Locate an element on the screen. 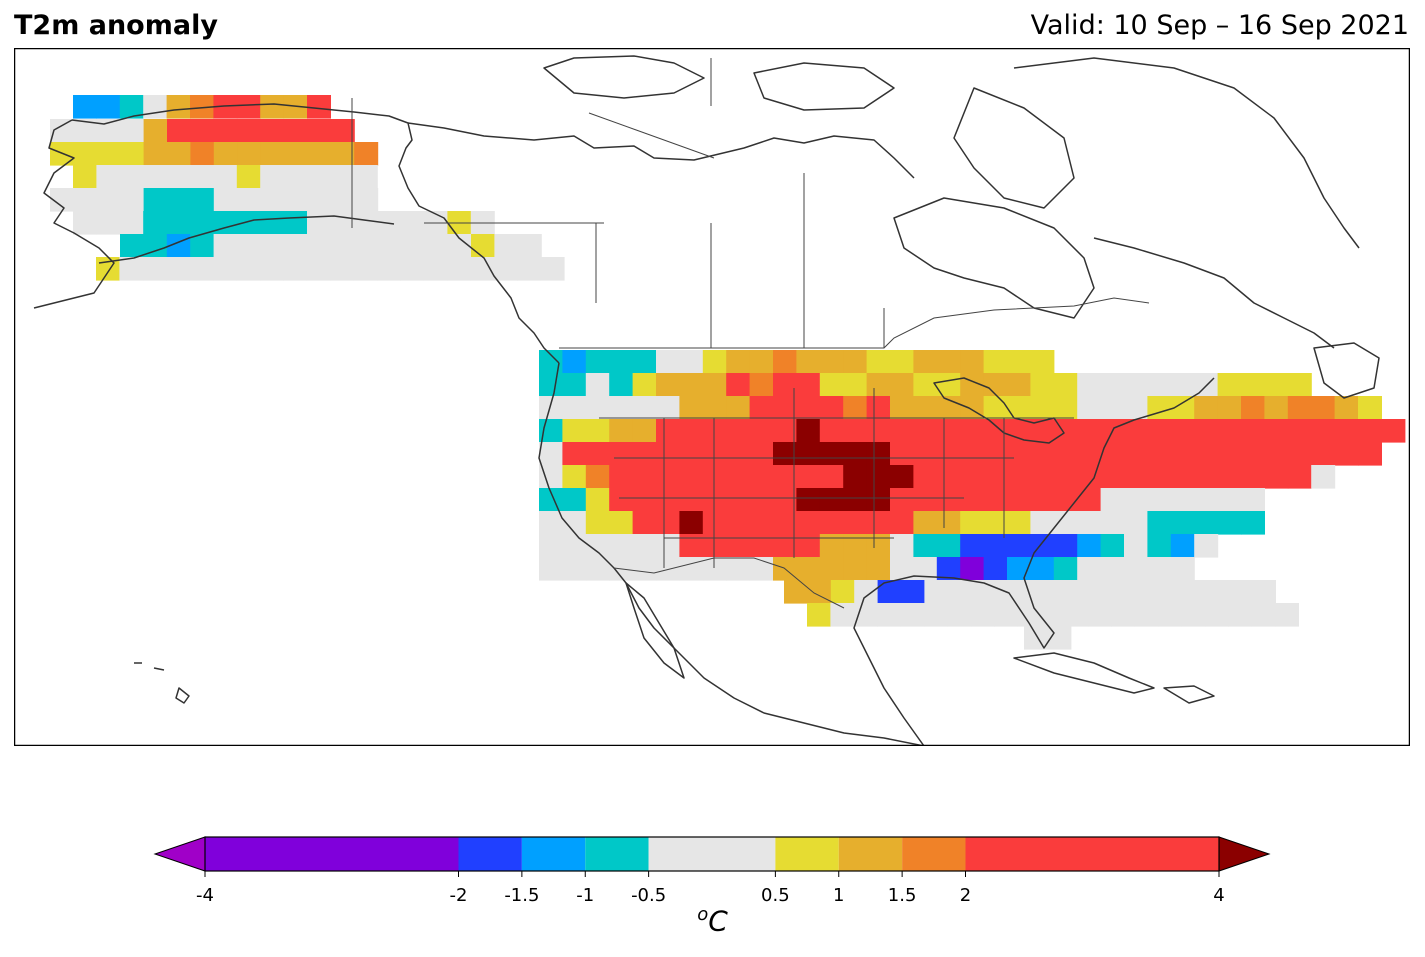 This screenshot has width=1425, height=957. colorbar-tick-label: 4 is located at coordinates (1218, 895).